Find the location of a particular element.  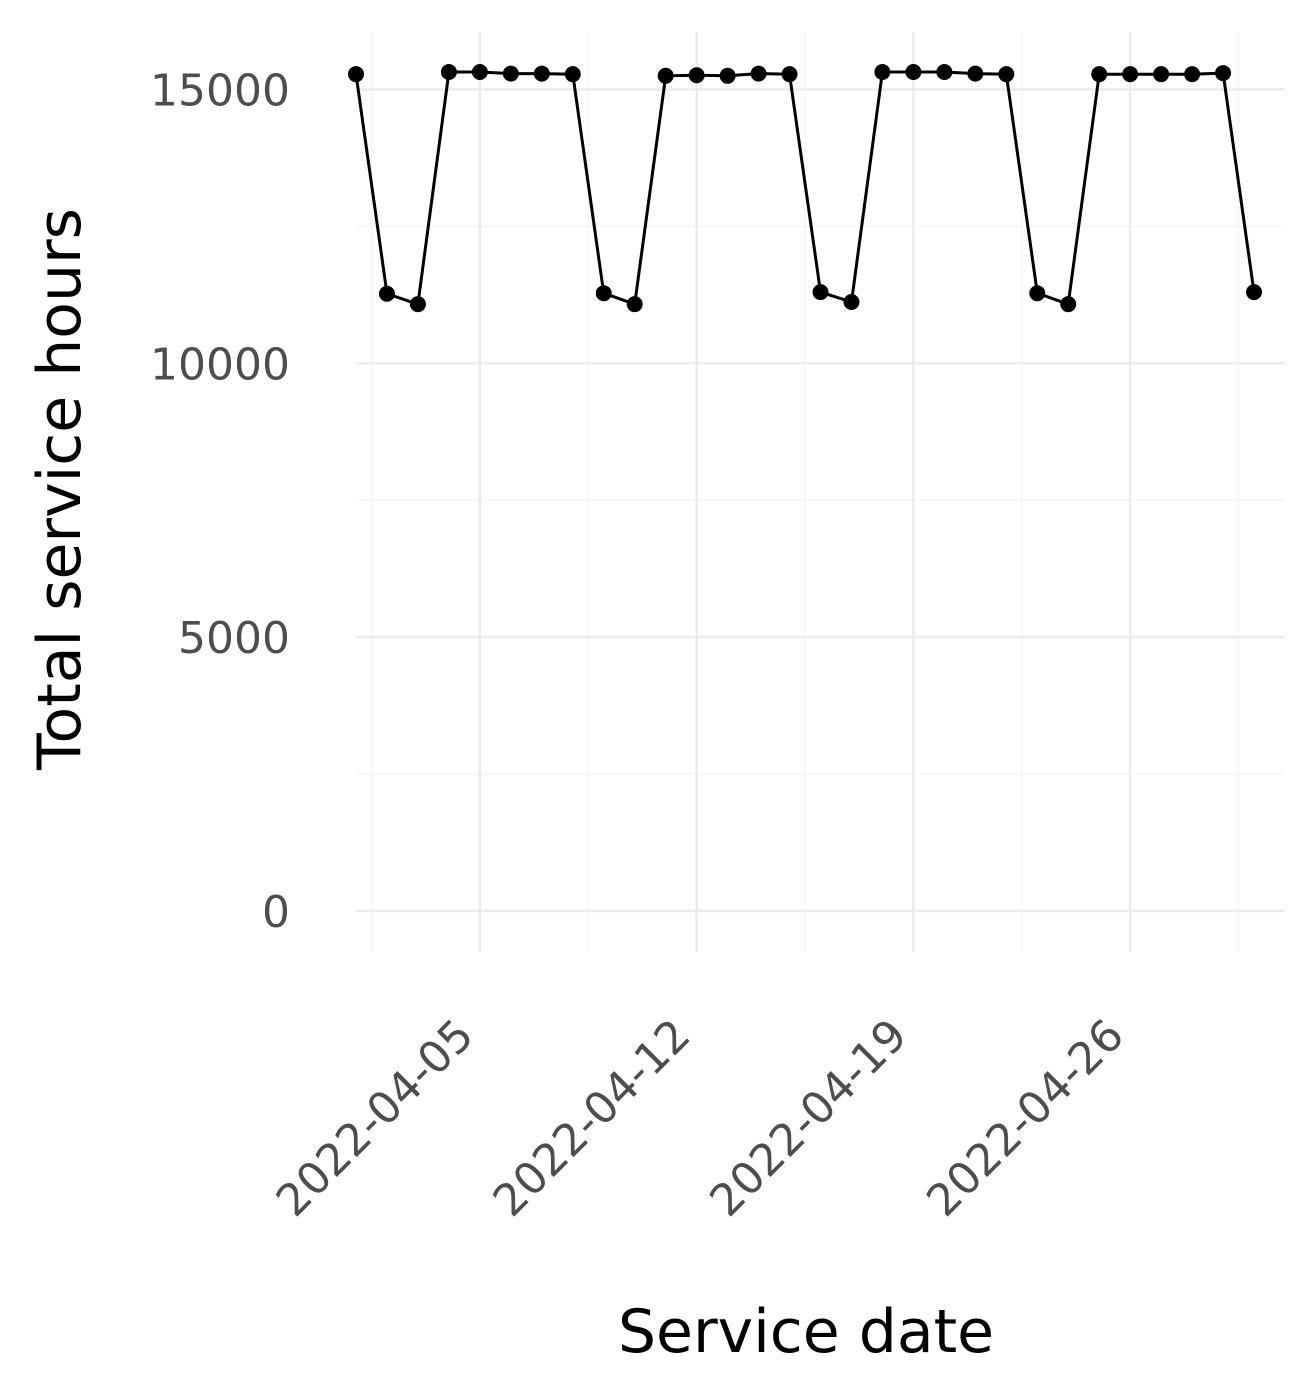

y-tick-label: 15000 is located at coordinates (220, 91).